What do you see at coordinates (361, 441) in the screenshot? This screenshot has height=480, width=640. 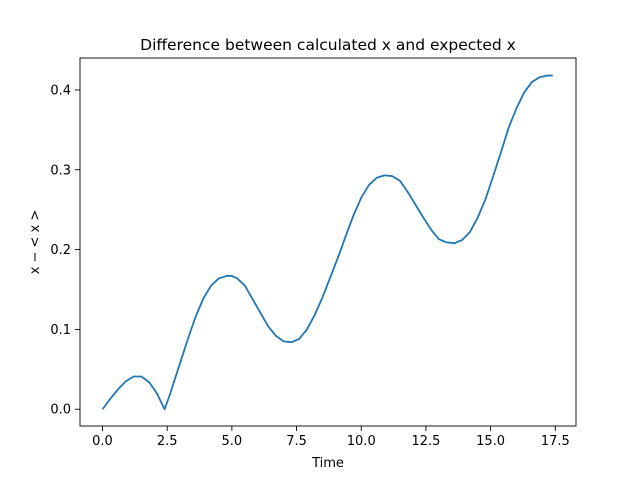 I see `x-tick-label: 10.0` at bounding box center [361, 441].